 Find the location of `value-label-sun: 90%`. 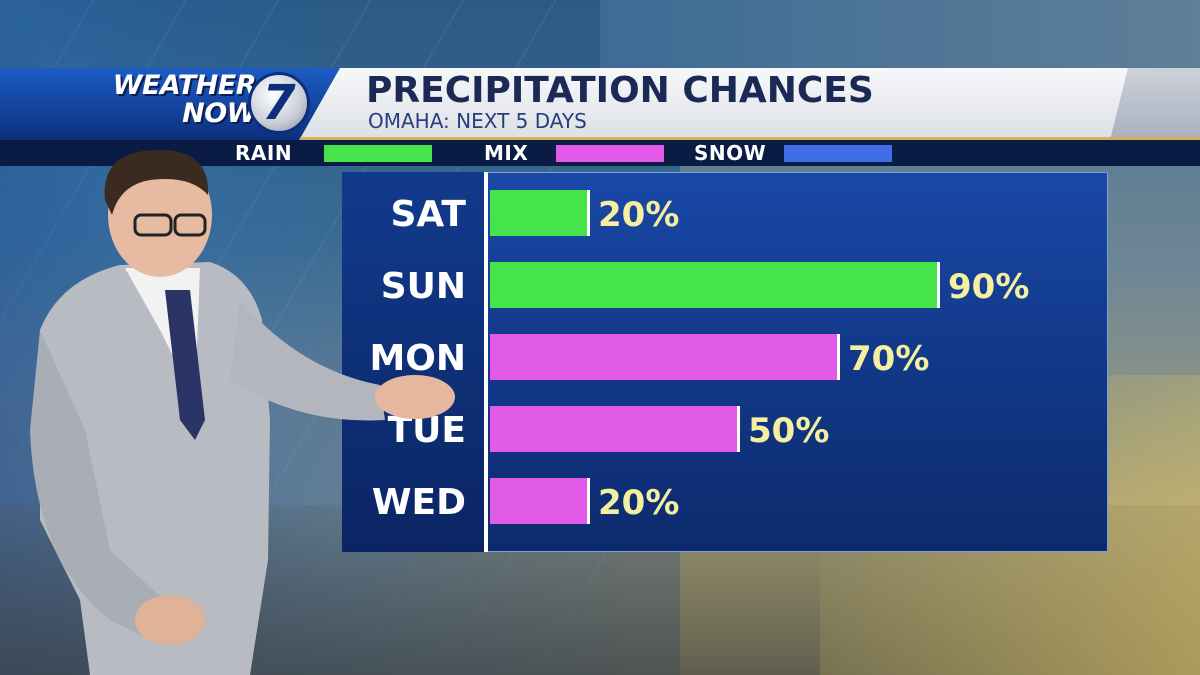

value-label-sun: 90% is located at coordinates (988, 287).